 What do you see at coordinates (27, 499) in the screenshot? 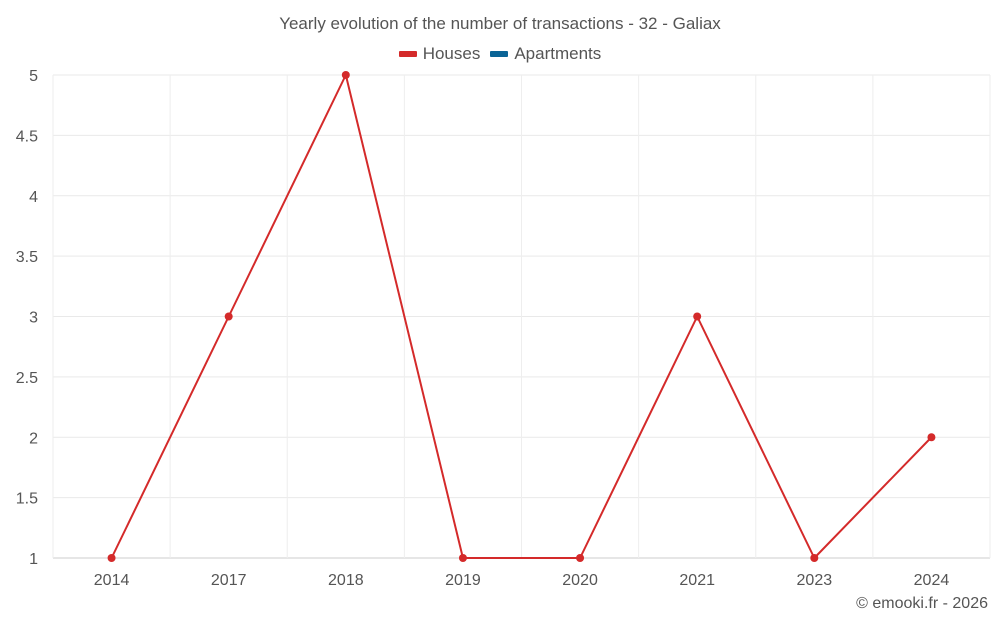
I see `y-tick-label: 1.5` at bounding box center [27, 499].